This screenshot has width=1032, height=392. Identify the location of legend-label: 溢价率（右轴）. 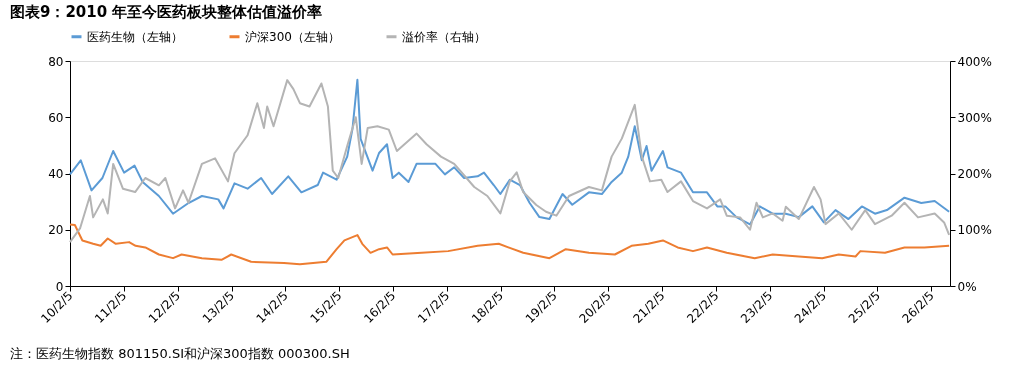
(444, 36).